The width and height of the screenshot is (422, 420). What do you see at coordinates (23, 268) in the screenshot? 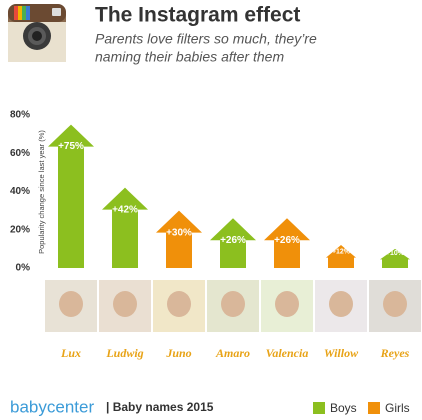
I see `y-tick-label: 0%` at bounding box center [23, 268].